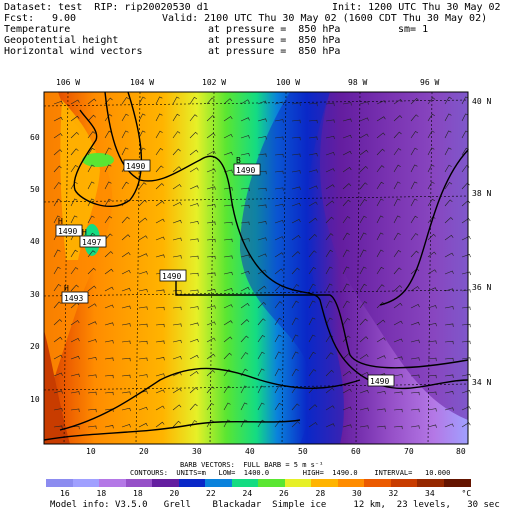 The height and width of the screenshot is (512, 512). What do you see at coordinates (430, 82) in the screenshot?
I see `lon-label-96w: 96 W` at bounding box center [430, 82].